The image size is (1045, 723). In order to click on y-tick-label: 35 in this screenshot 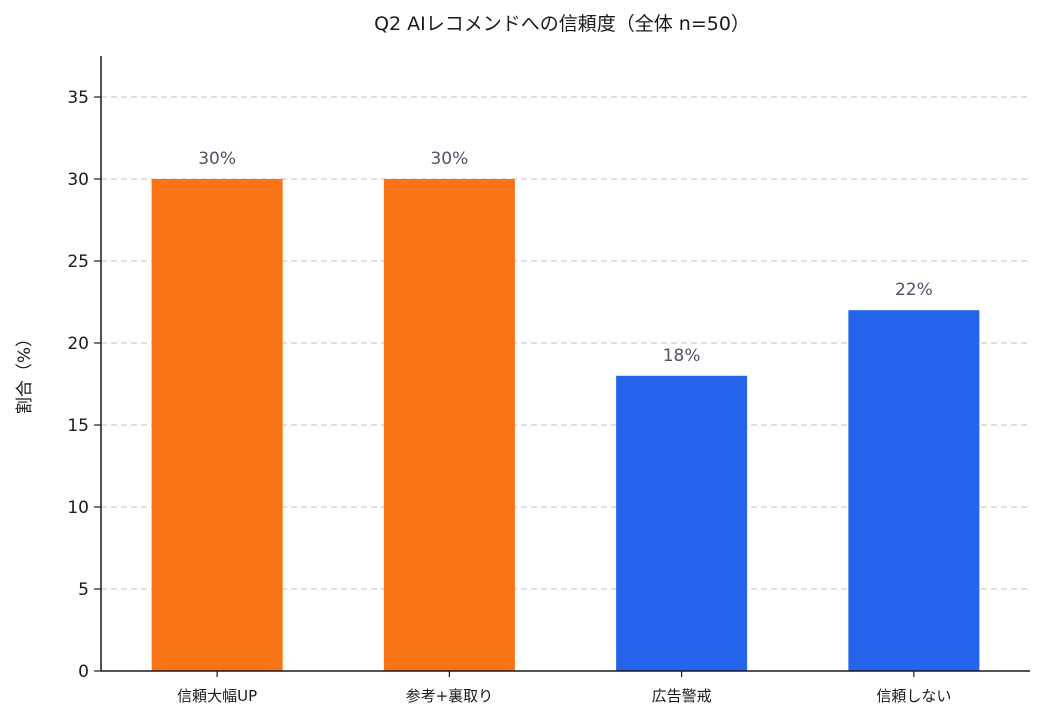, I will do `click(78, 98)`.